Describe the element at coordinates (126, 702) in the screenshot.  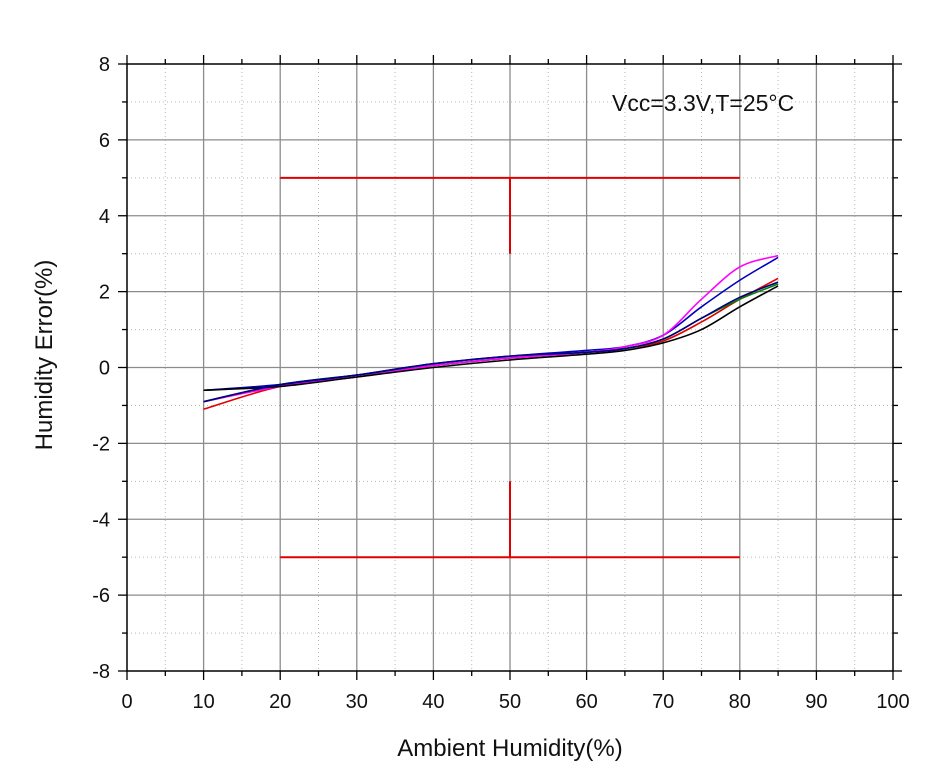
I see `x-tick-label: 0` at that location.